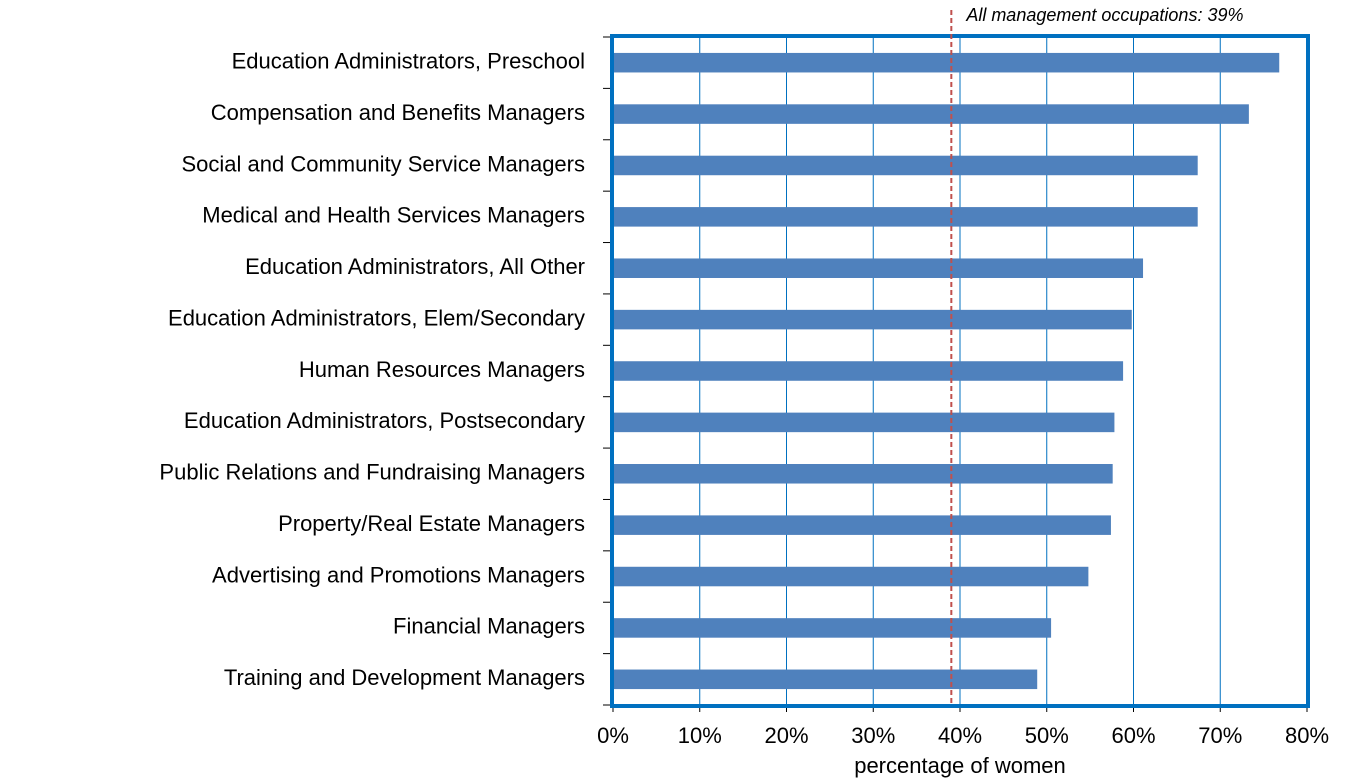 The image size is (1370, 781). What do you see at coordinates (1133, 735) in the screenshot?
I see `x-tick-label: 60%` at bounding box center [1133, 735].